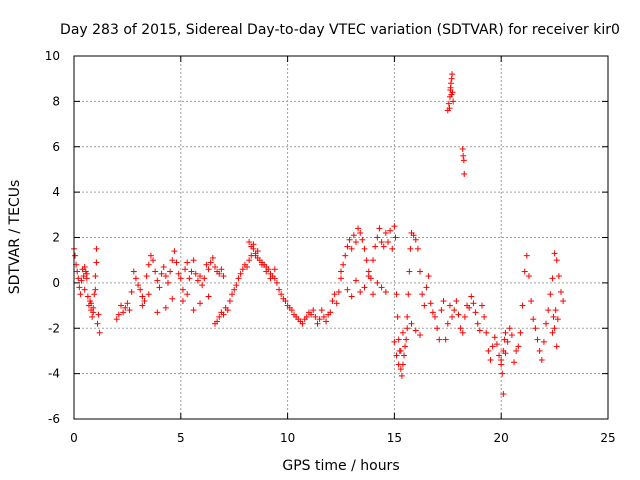 The width and height of the screenshot is (640, 480). I want to click on y-tick-label: 0, so click(56, 283).